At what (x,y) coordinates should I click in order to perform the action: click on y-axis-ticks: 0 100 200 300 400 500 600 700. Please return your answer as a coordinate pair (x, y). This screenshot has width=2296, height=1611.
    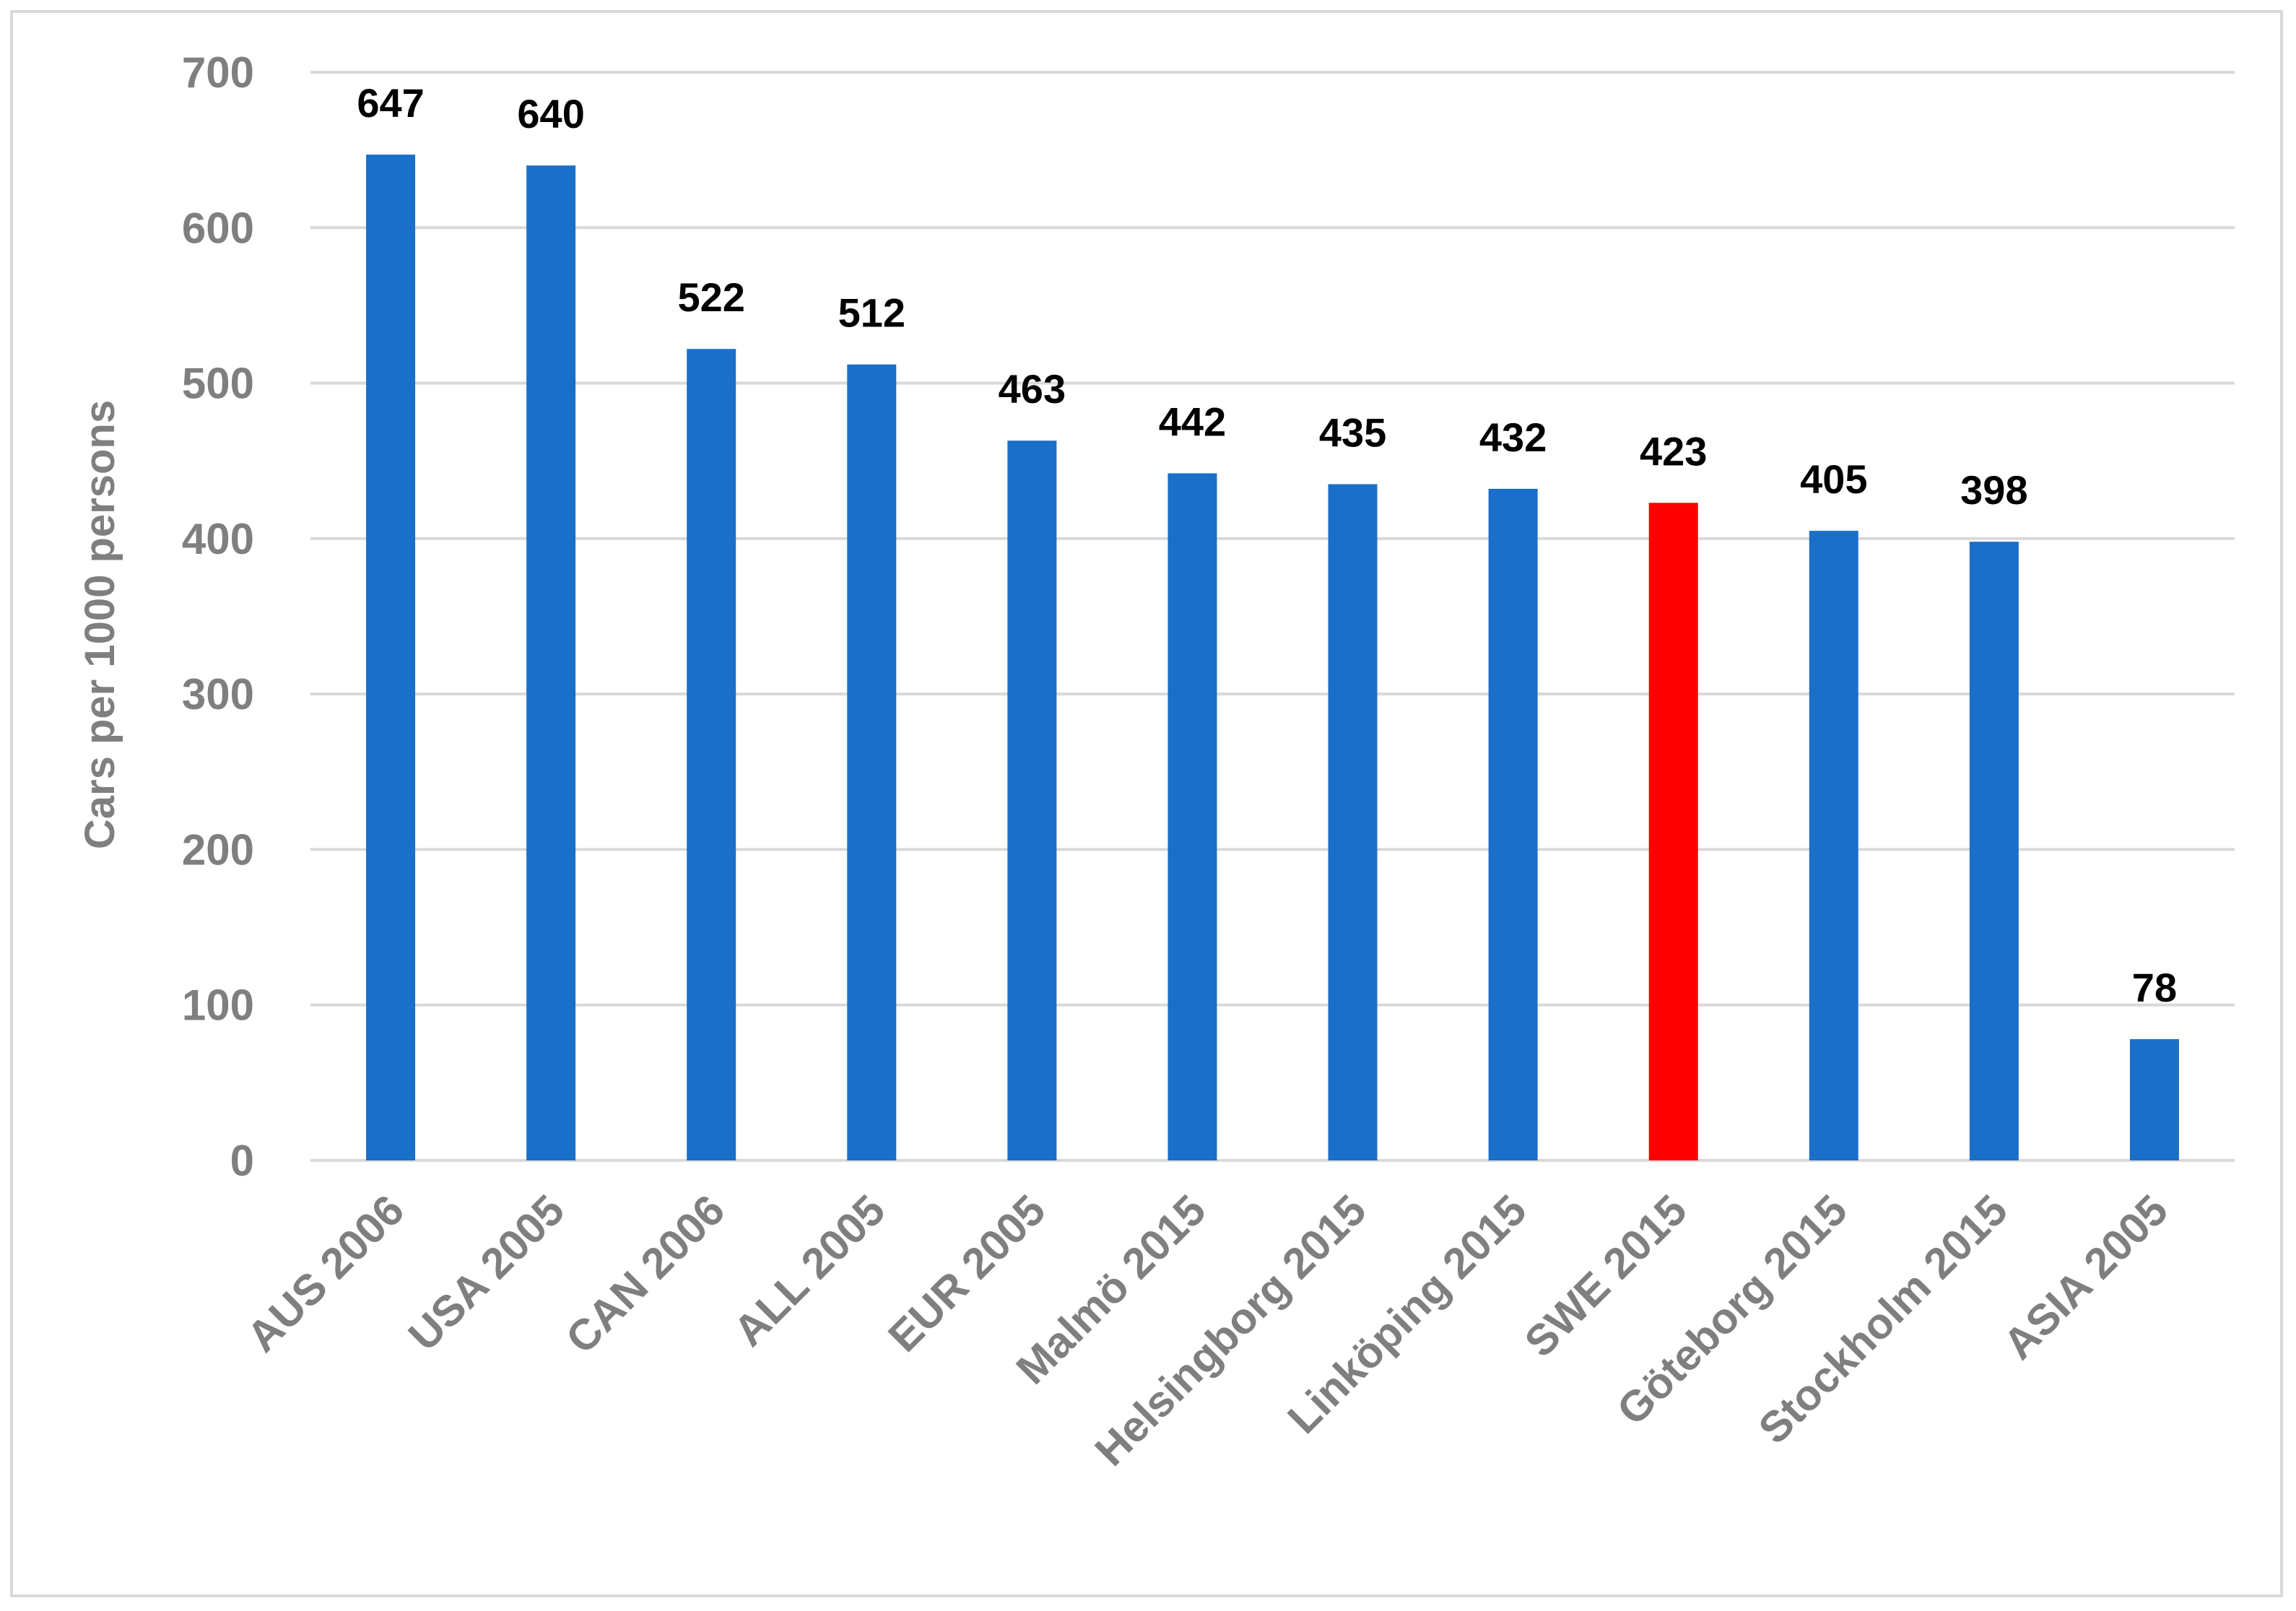
    Looking at the image, I should click on (218, 616).